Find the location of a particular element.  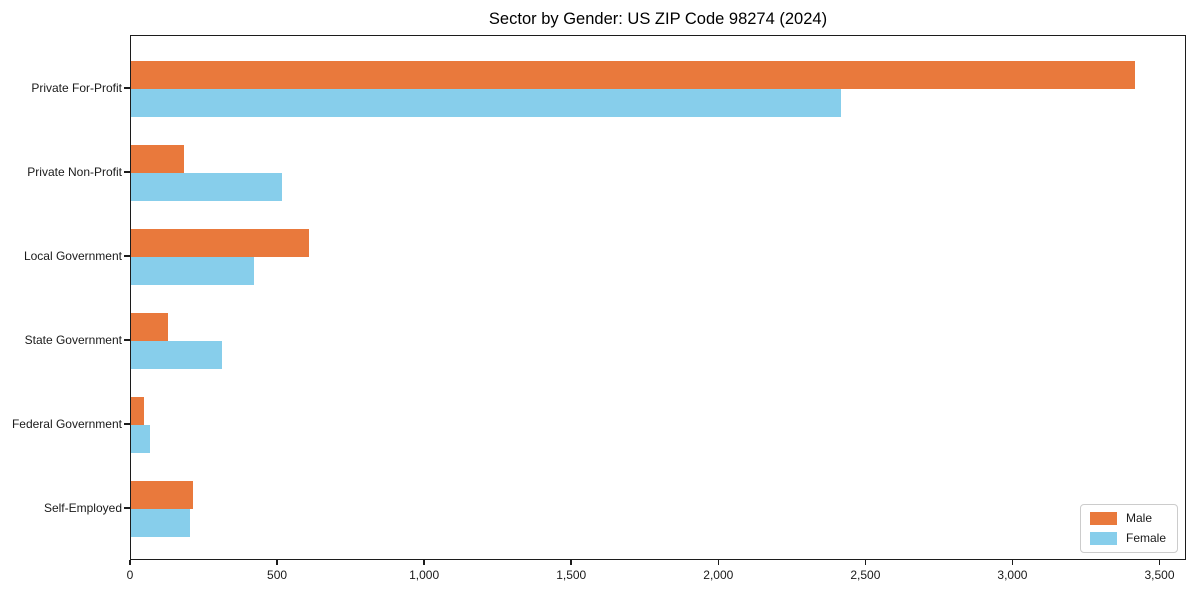

legend-swatch-male is located at coordinates (1103, 518).